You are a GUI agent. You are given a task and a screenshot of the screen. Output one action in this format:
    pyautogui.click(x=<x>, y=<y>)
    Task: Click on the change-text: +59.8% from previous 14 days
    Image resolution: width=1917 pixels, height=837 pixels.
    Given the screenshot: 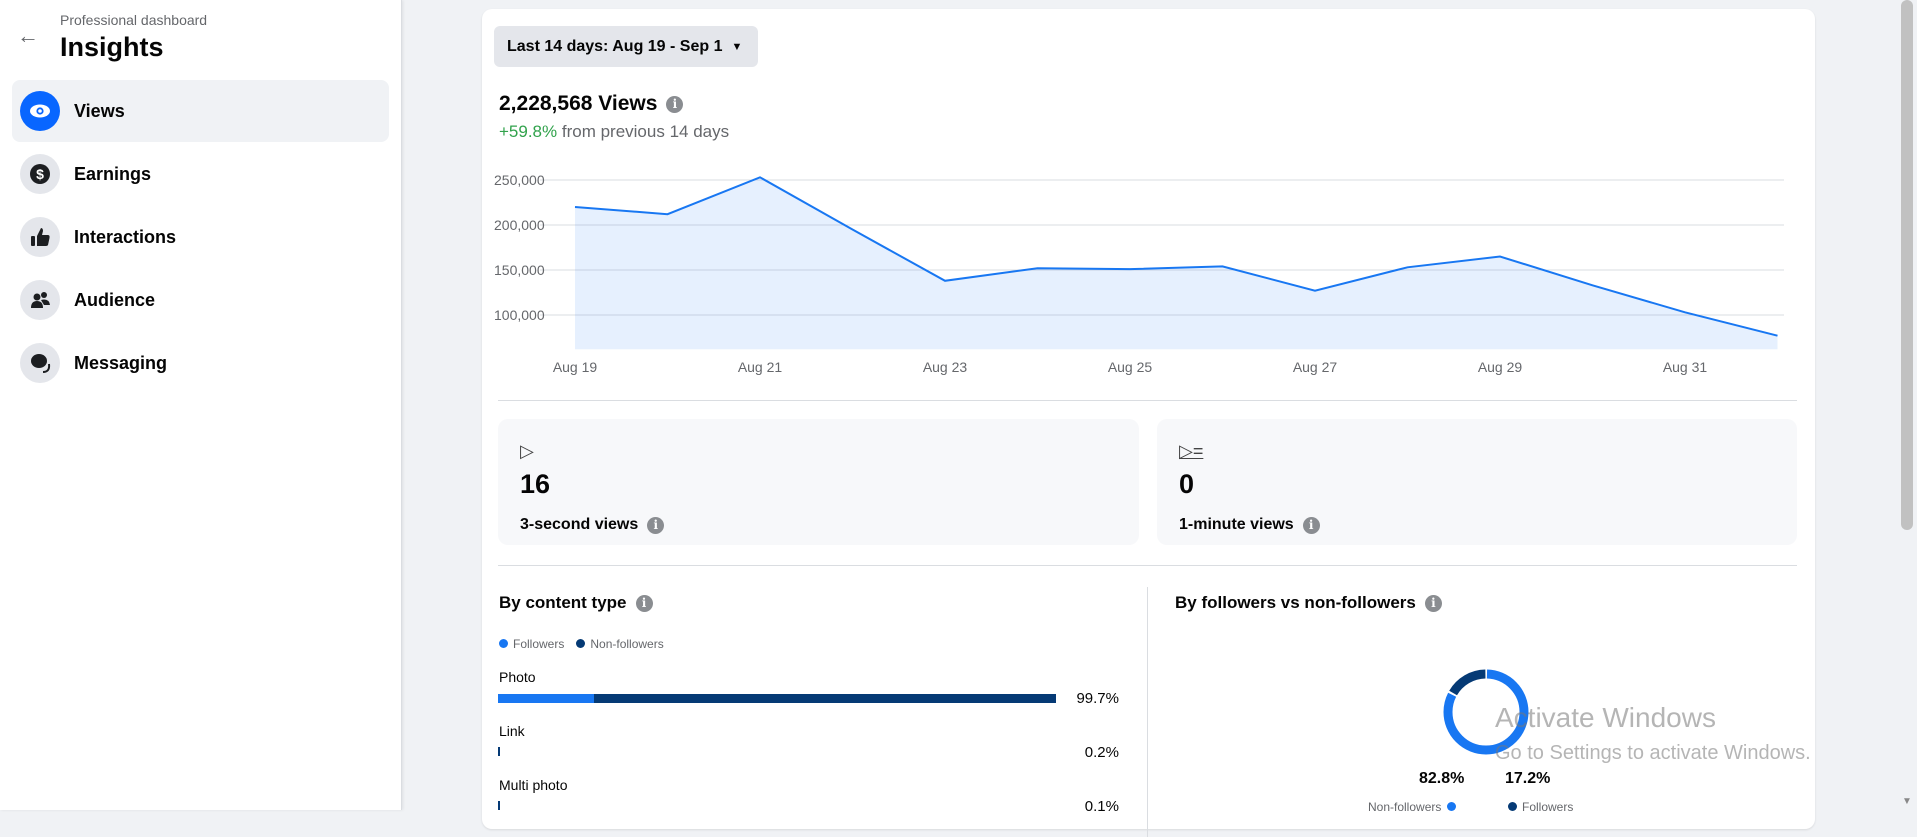 What is the action you would take?
    pyautogui.click(x=614, y=132)
    